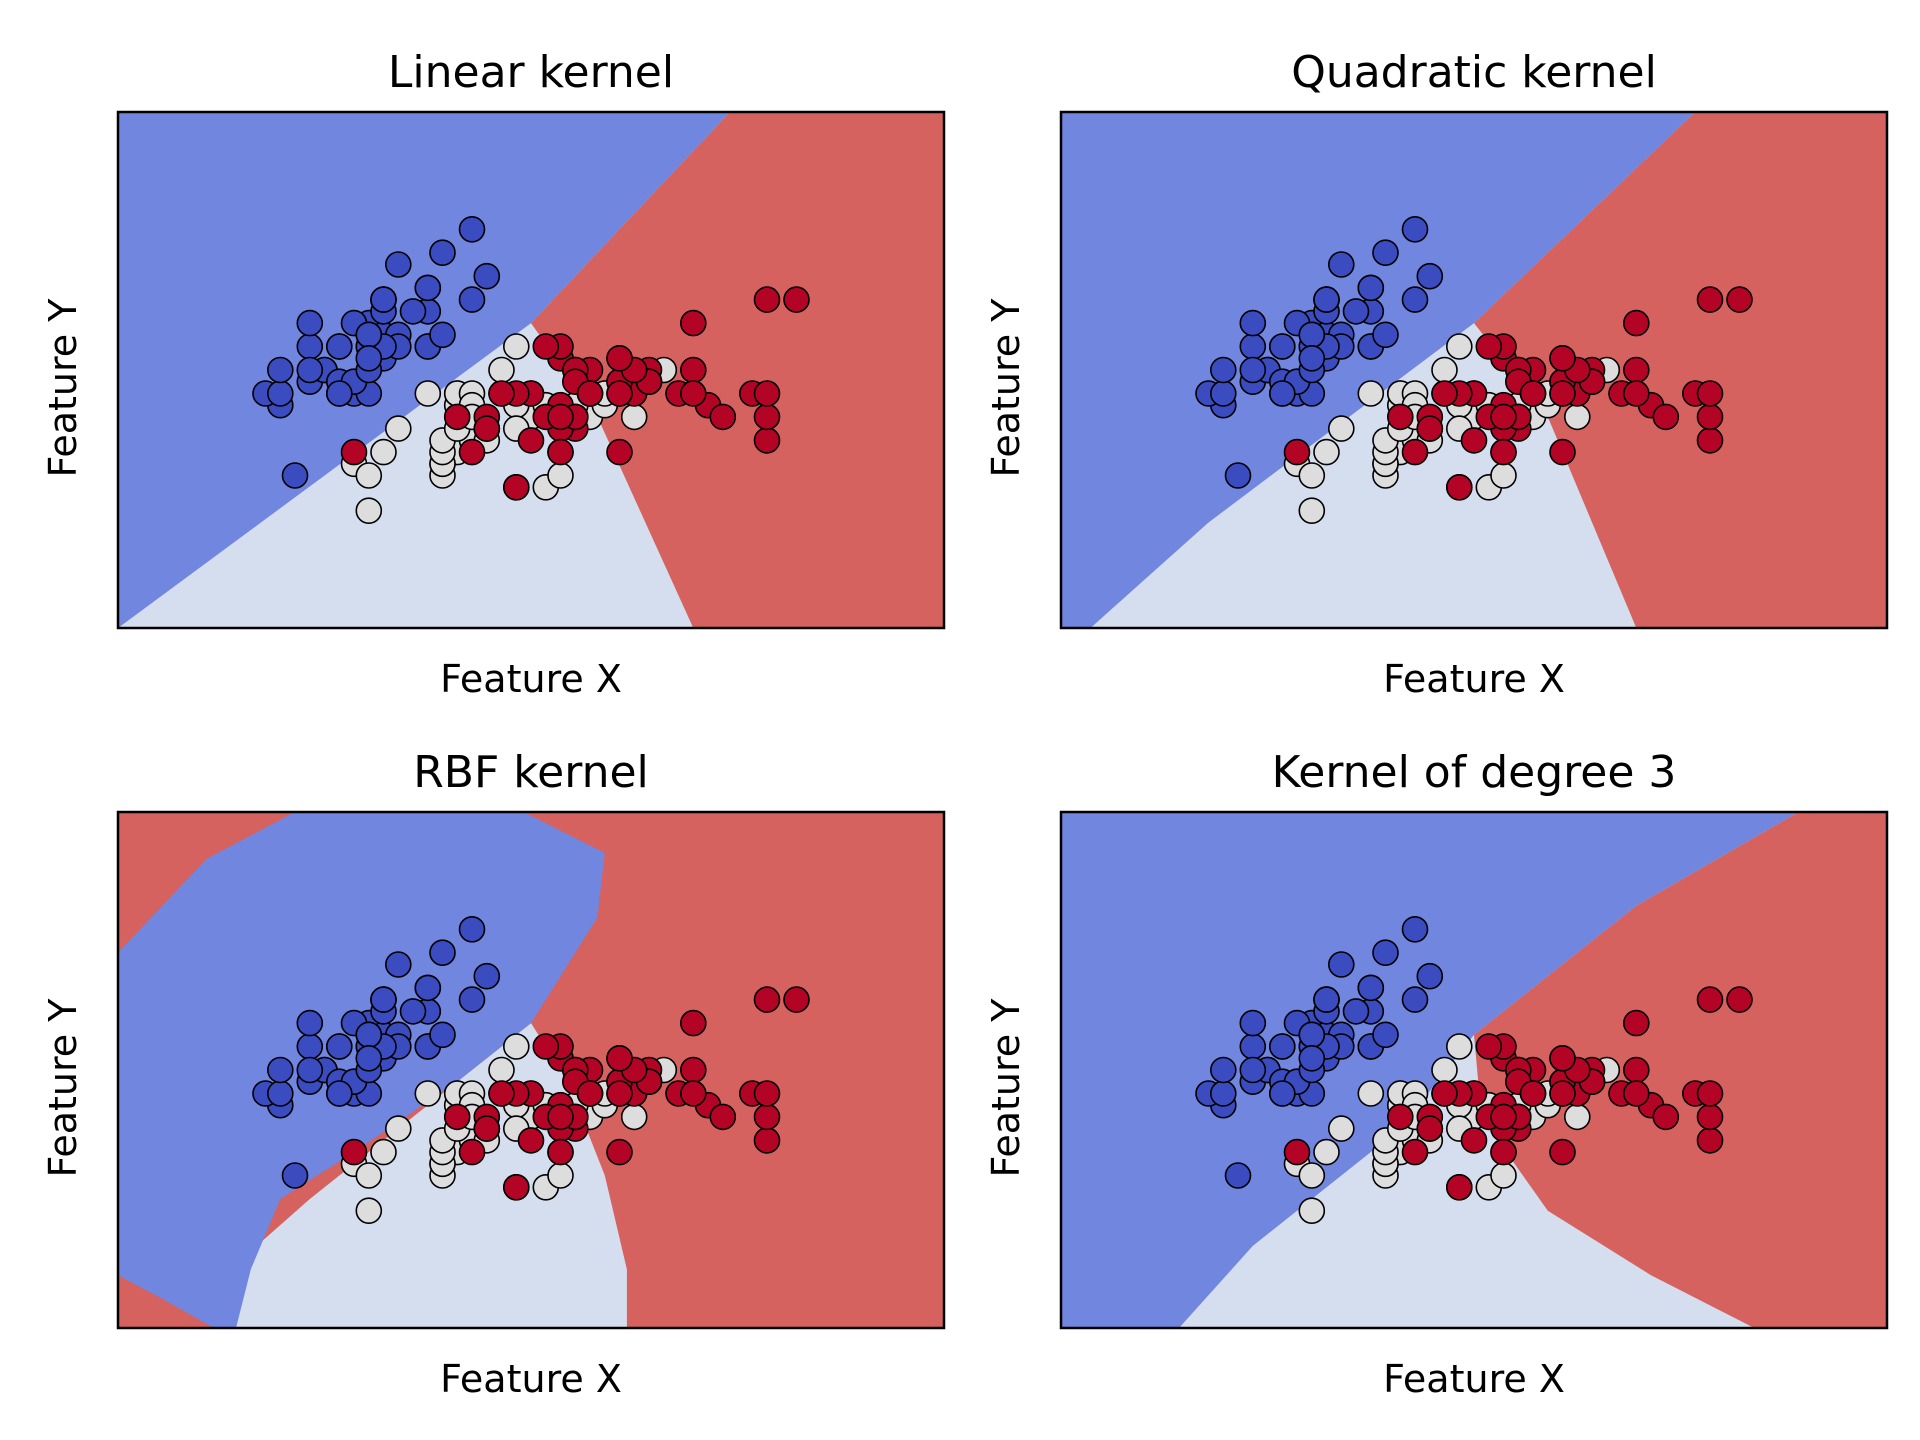  I want to click on chart-title: Linear kernel, so click(531, 72).